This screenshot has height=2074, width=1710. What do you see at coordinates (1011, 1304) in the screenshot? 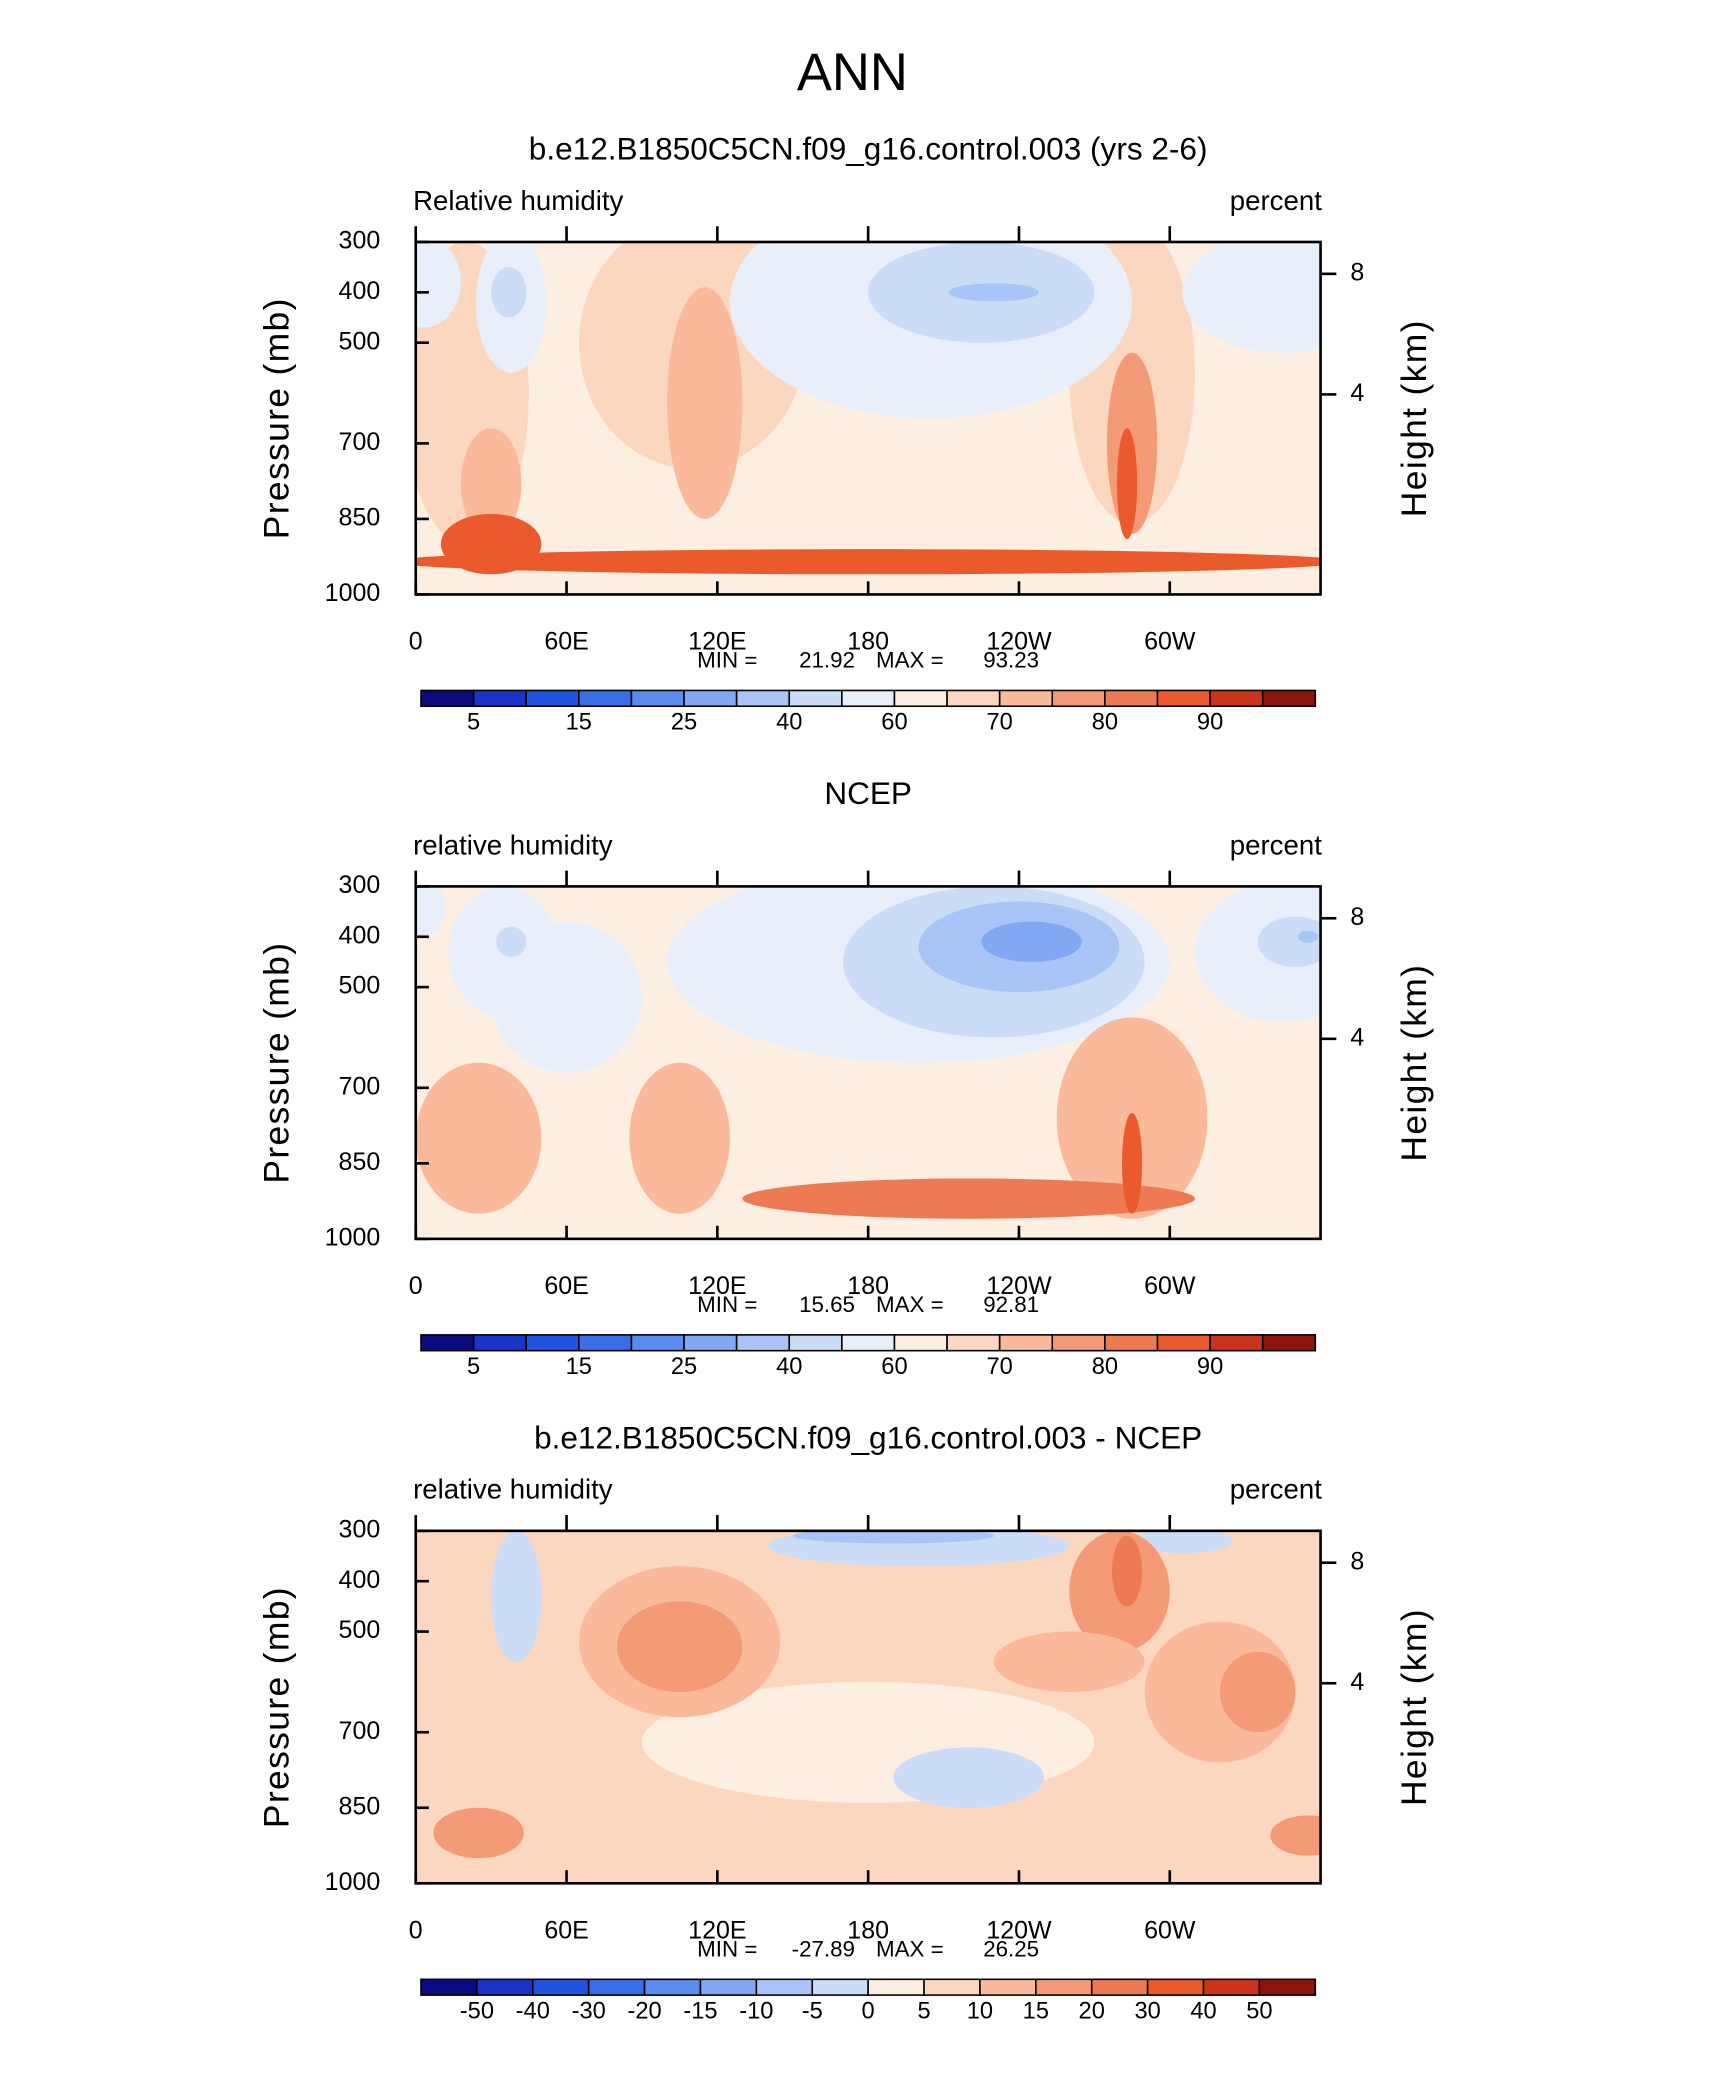
I see `max-value: 92.81` at bounding box center [1011, 1304].